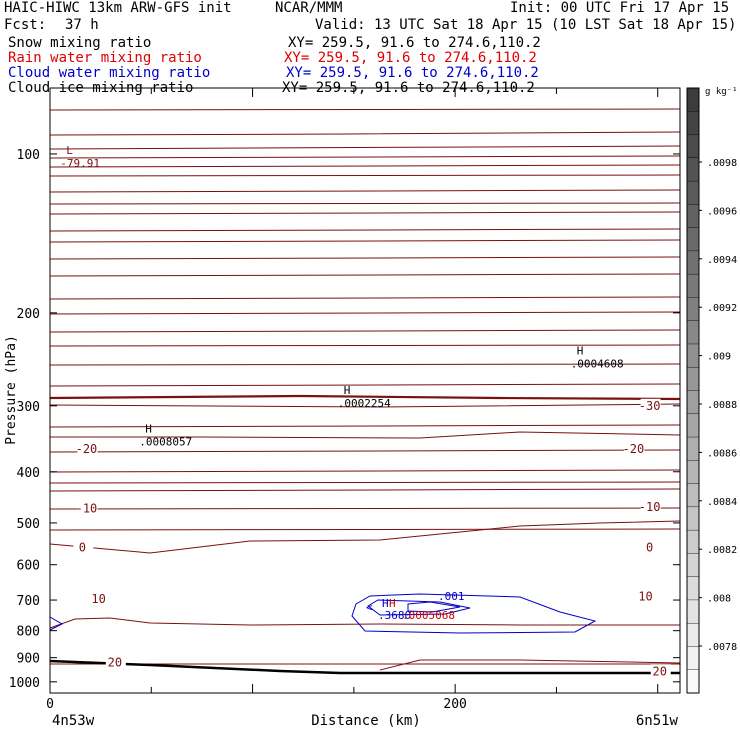 The image size is (740, 740). I want to click on field-xy-snow: XY= 259.5, 91.6 to 274.6,110.2, so click(414, 43).